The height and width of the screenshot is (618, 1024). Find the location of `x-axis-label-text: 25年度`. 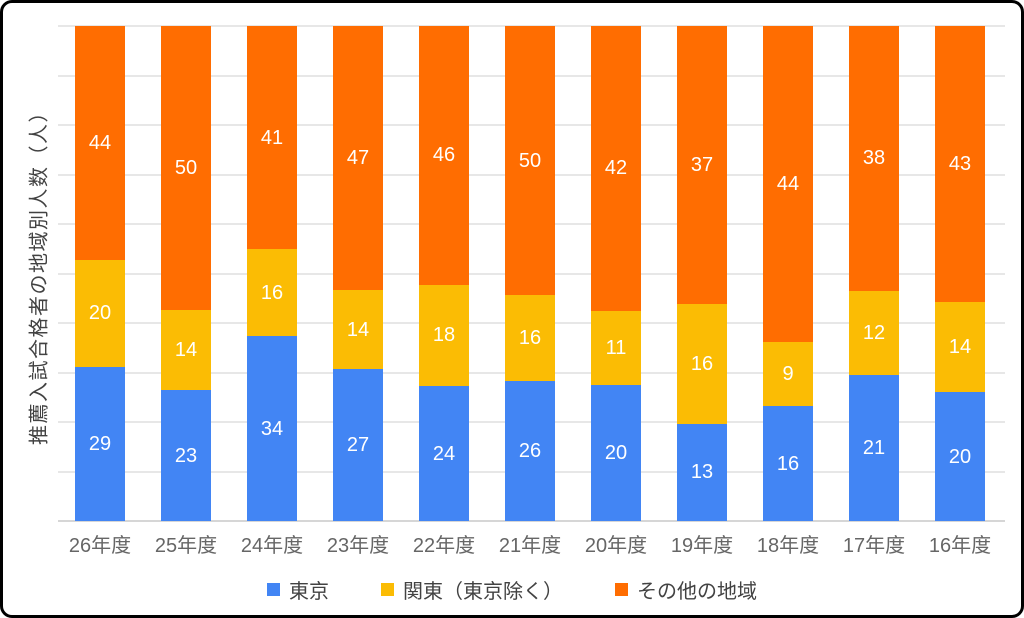

x-axis-label-text: 25年度 is located at coordinates (186, 546).